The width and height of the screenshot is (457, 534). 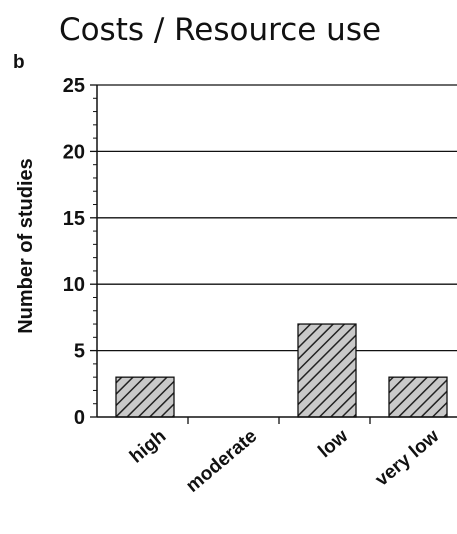 What do you see at coordinates (74, 152) in the screenshot?
I see `y-tick-label: 20` at bounding box center [74, 152].